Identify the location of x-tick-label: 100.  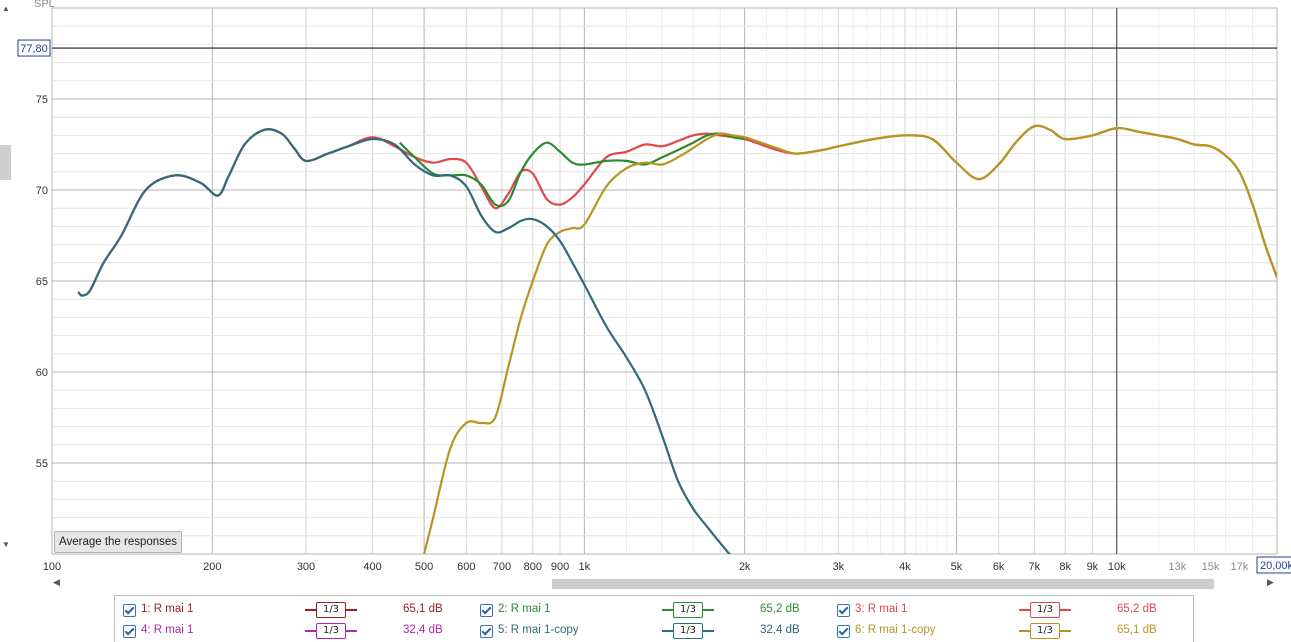
(52, 567).